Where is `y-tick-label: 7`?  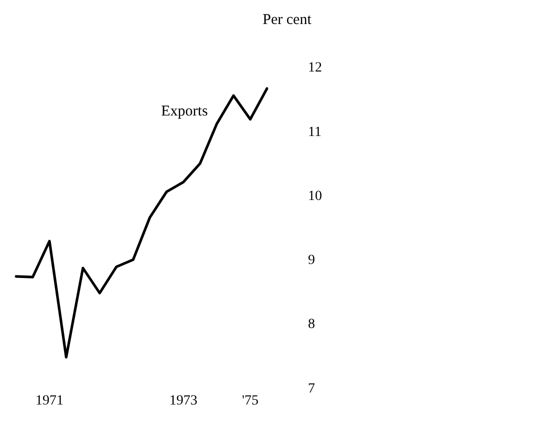
y-tick-label: 7 is located at coordinates (311, 388).